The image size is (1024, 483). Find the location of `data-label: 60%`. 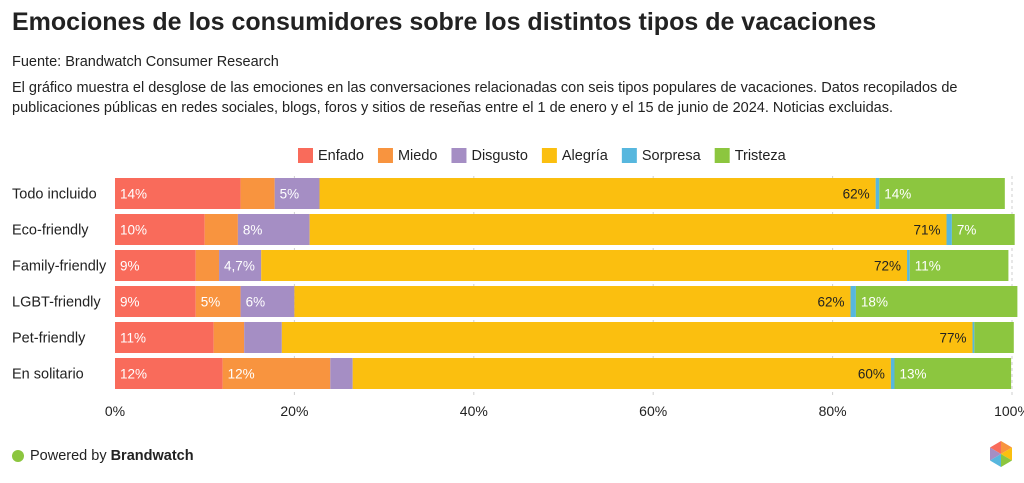

data-label: 60% is located at coordinates (871, 374).